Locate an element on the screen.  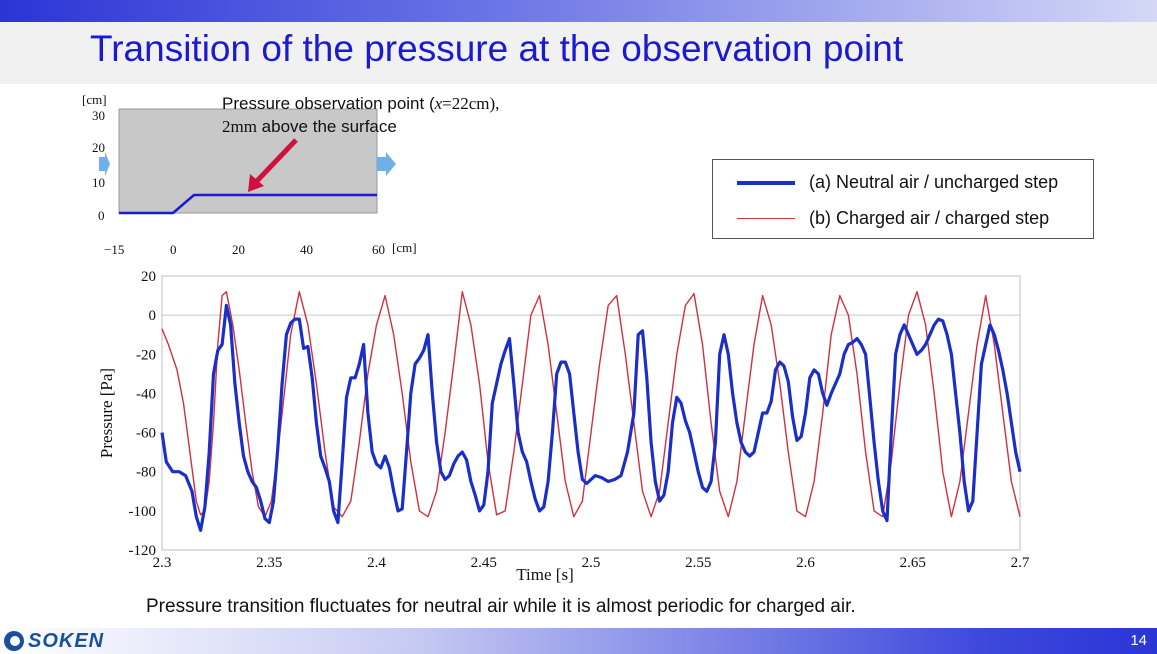
x-tick-label: 2.3 is located at coordinates (162, 563).